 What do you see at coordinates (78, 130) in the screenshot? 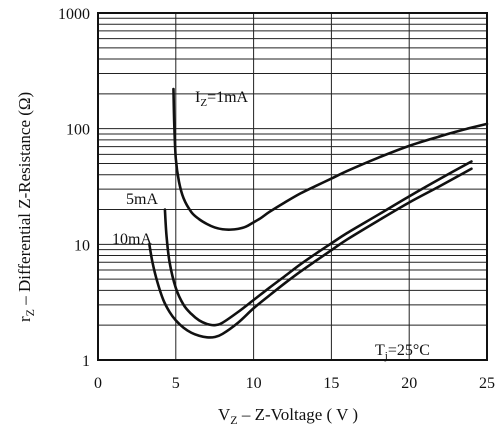
I see `y-tick-label: 100` at bounding box center [78, 130].